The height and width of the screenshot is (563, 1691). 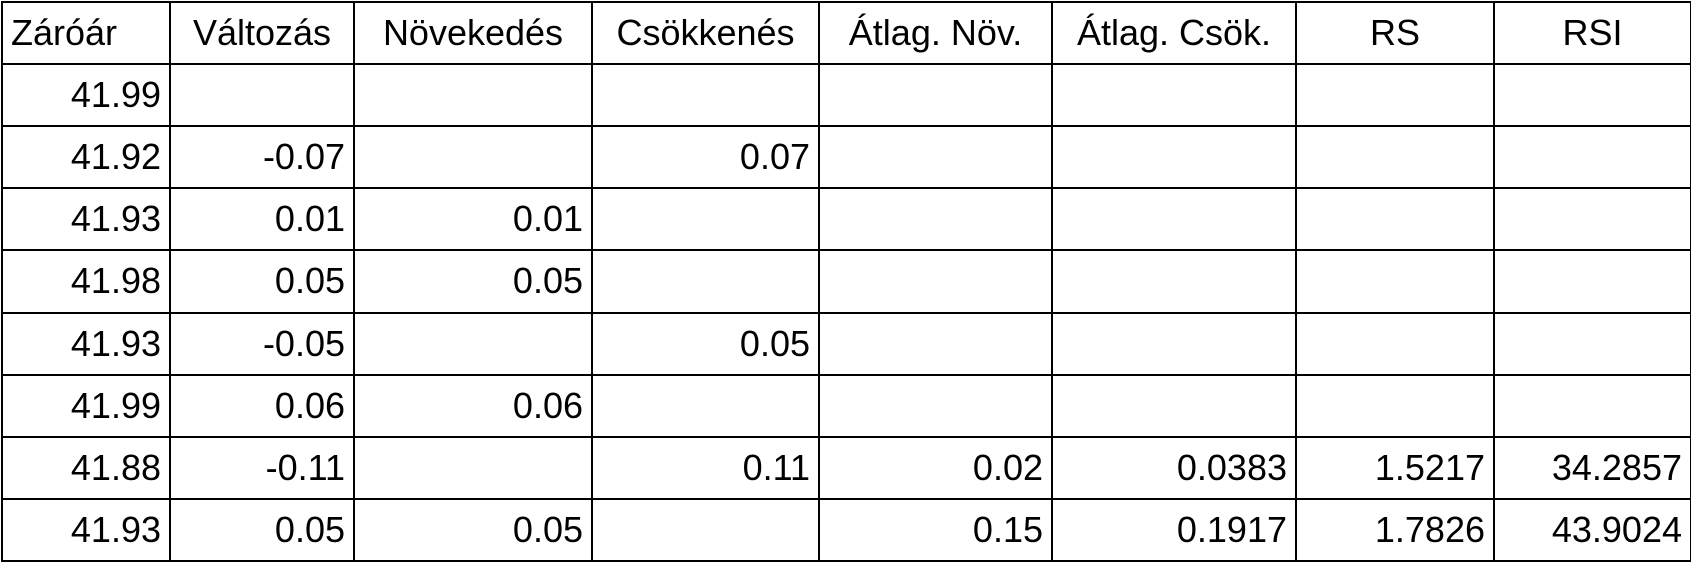 What do you see at coordinates (262, 405) in the screenshot?
I see `cell-change: 0.06` at bounding box center [262, 405].